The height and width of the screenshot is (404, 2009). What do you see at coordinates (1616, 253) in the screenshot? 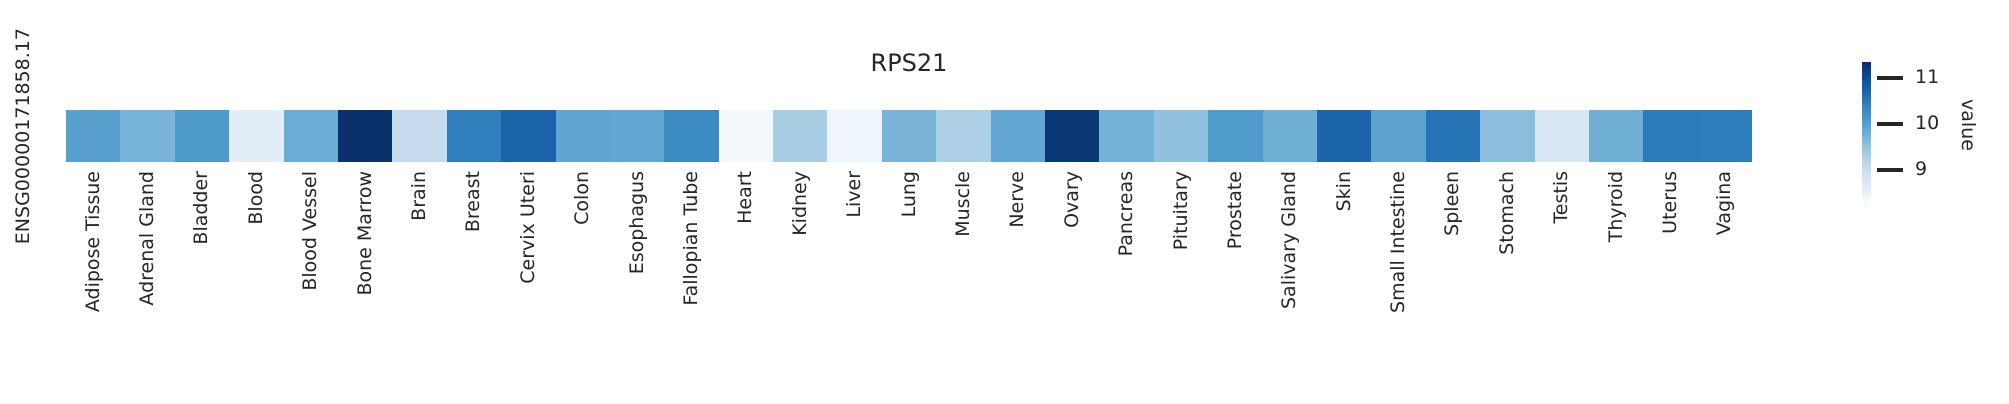
I see `x-tick-label-thyroid: Thyroid` at bounding box center [1616, 253].